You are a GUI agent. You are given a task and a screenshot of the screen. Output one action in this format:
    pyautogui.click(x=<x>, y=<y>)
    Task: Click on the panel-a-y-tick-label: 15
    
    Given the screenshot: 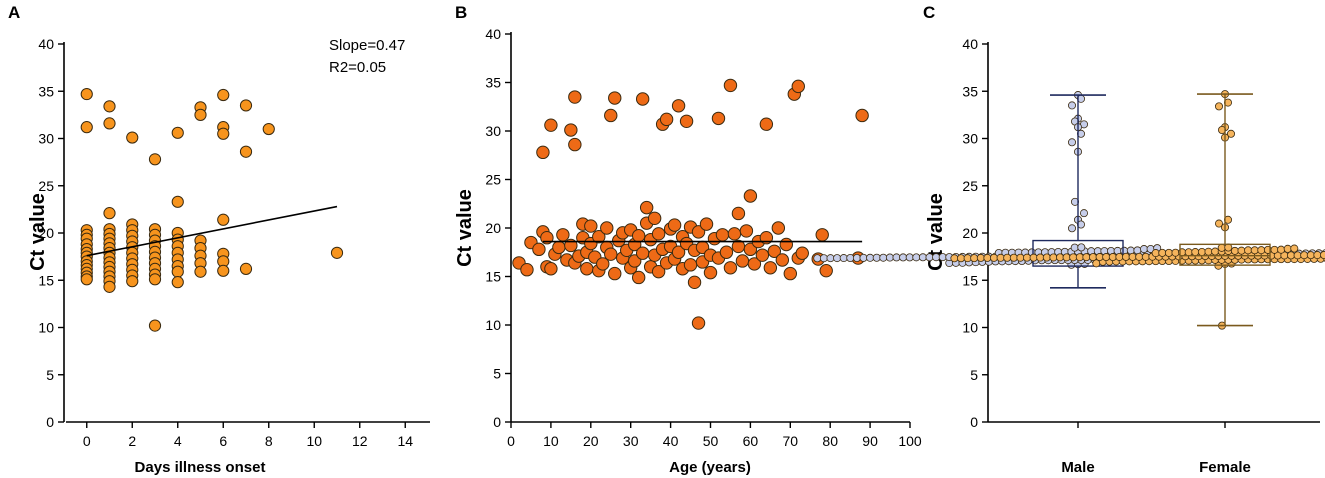 What is the action you would take?
    pyautogui.click(x=46, y=280)
    